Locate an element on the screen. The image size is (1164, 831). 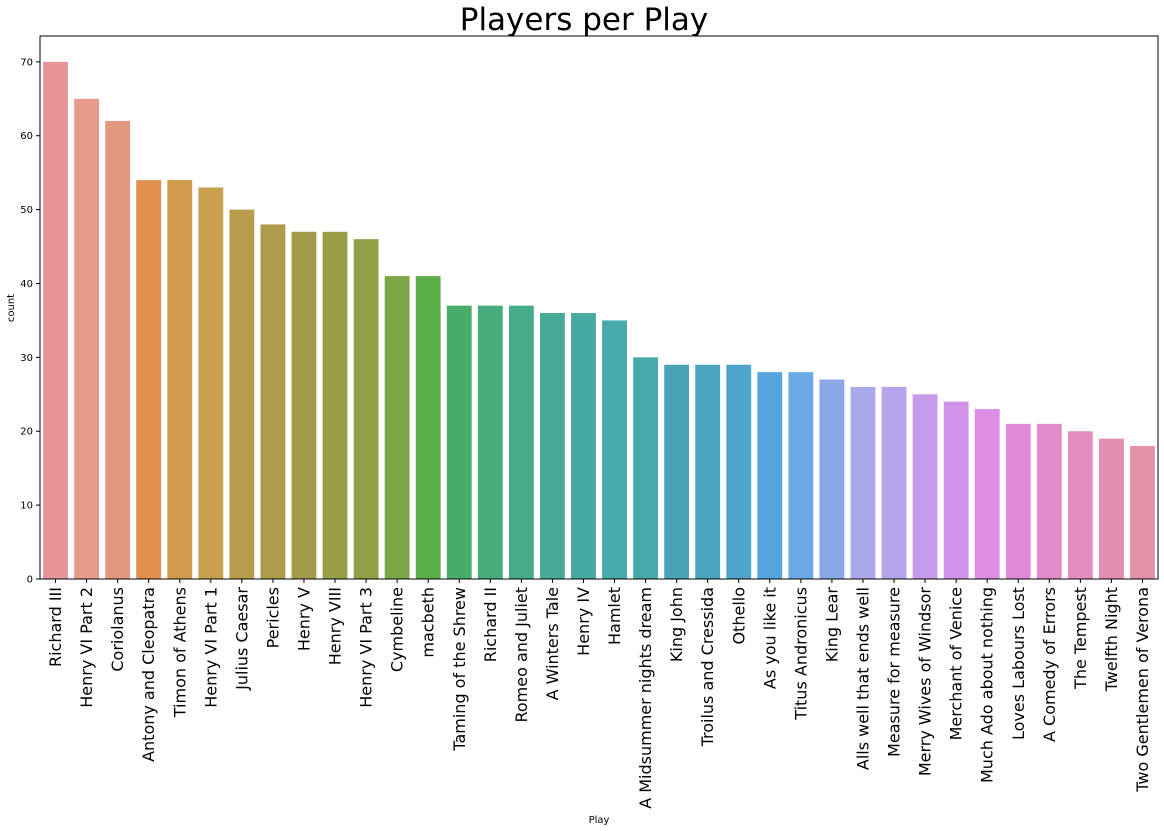
x-tick-label: A Comedy of Errors is located at coordinates (1049, 664).